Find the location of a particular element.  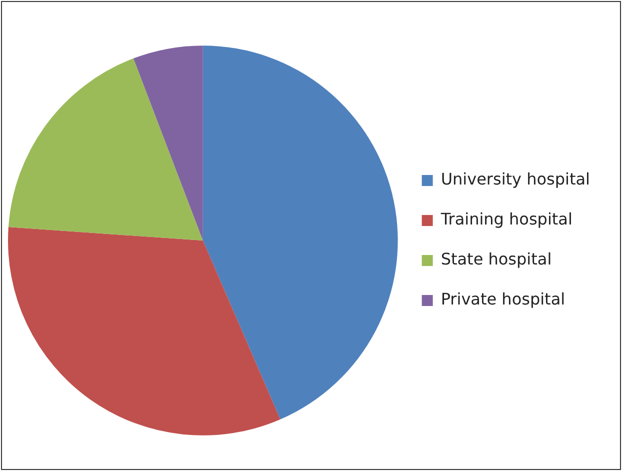

legend-label: Private hospital is located at coordinates (503, 299).